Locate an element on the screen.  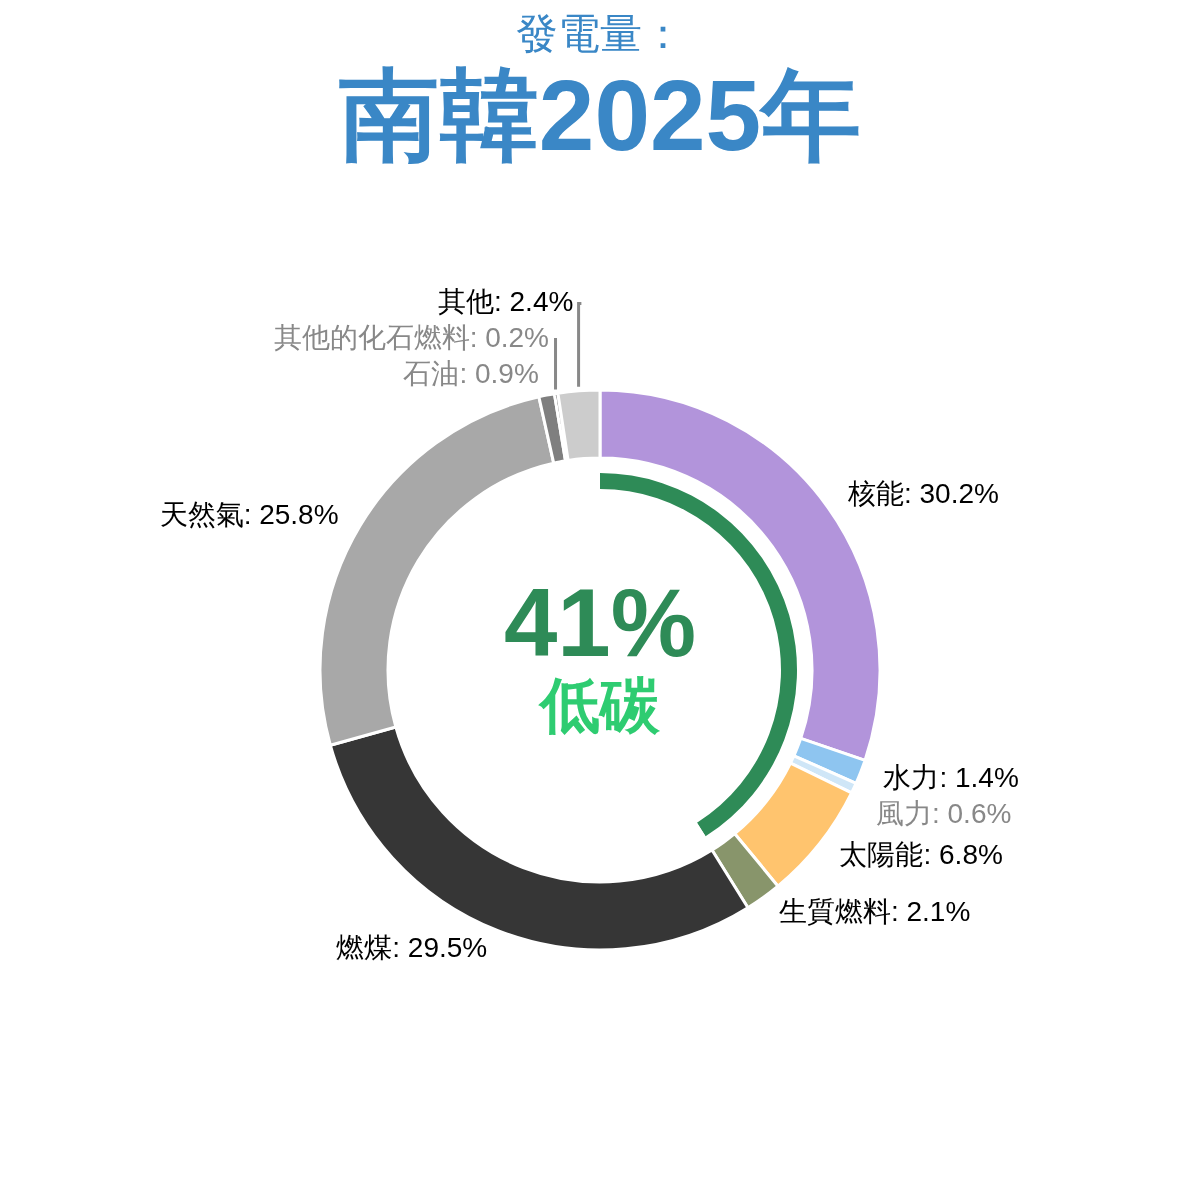
slice-label: 石油: 0.9% is located at coordinates (471, 374).